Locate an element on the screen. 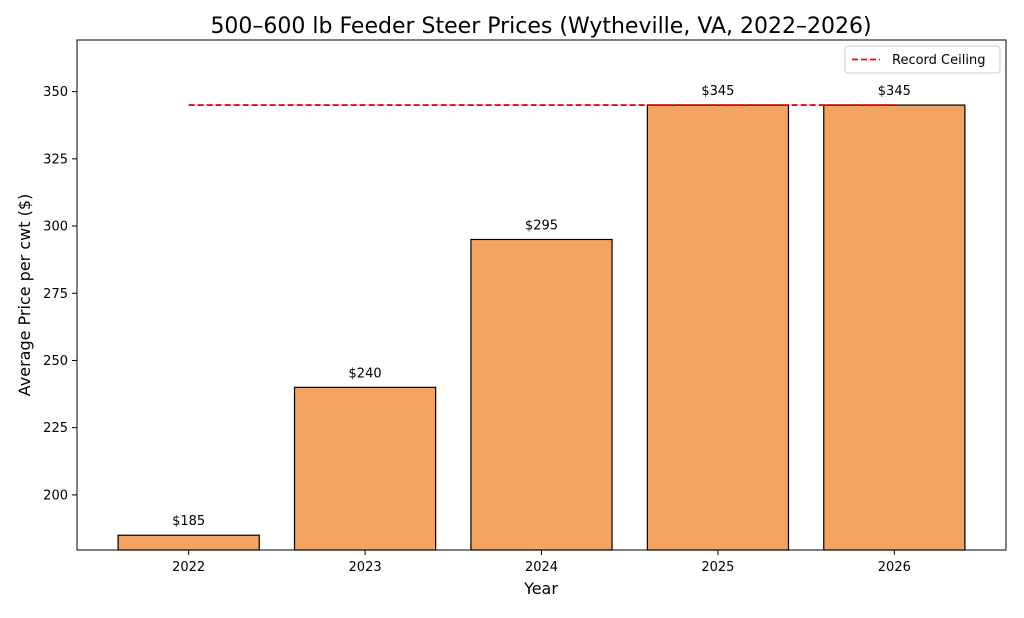 This screenshot has width=1024, height=618. y-tick-label-350: 350 is located at coordinates (55, 92).